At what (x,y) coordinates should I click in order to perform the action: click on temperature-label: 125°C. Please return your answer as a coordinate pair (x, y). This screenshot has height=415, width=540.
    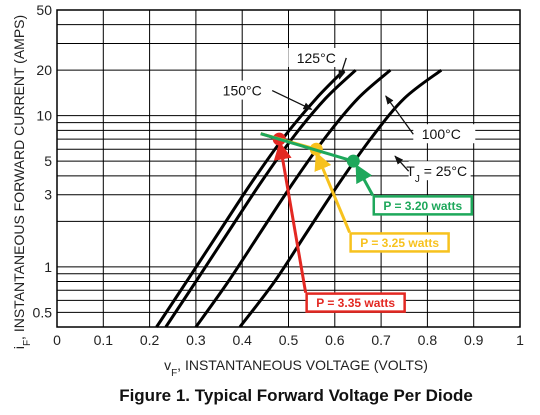
    Looking at the image, I should click on (316, 58).